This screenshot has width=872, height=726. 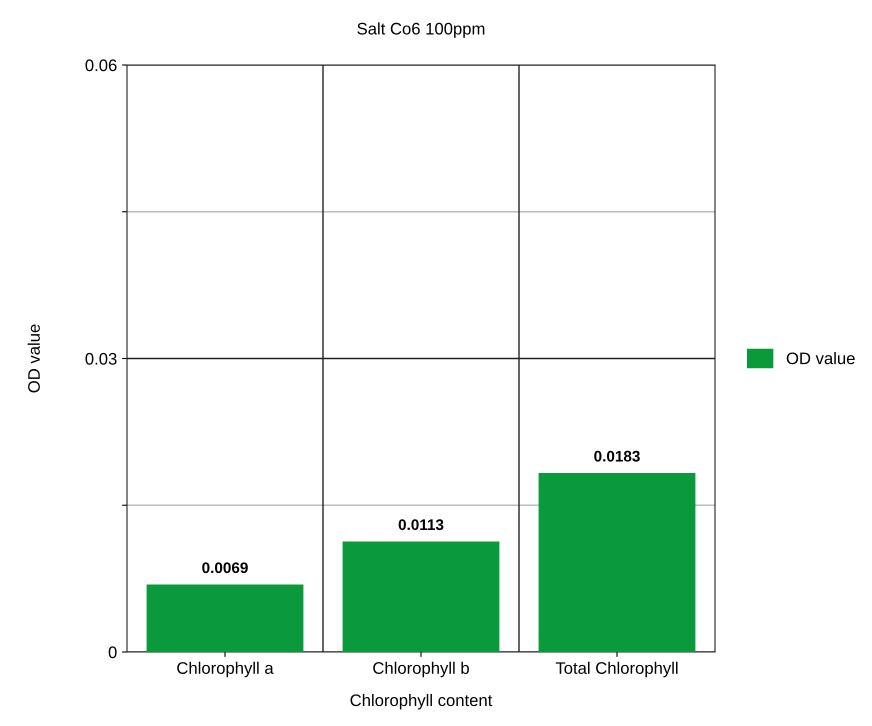 What do you see at coordinates (225, 568) in the screenshot?
I see `data-label: 0.0069` at bounding box center [225, 568].